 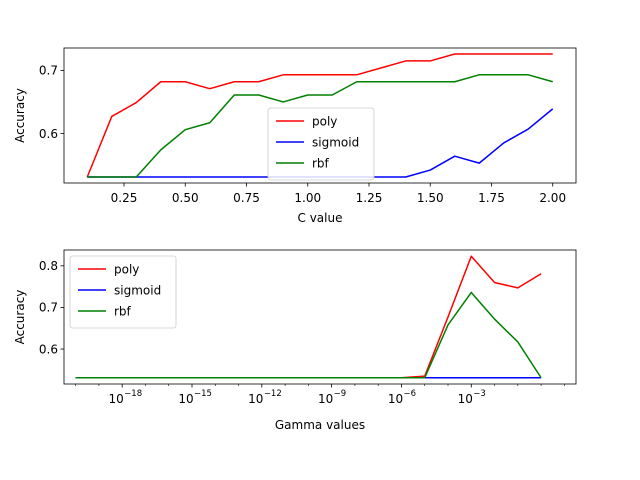 I want to click on x-tick-label: 0.25, so click(x=124, y=198).